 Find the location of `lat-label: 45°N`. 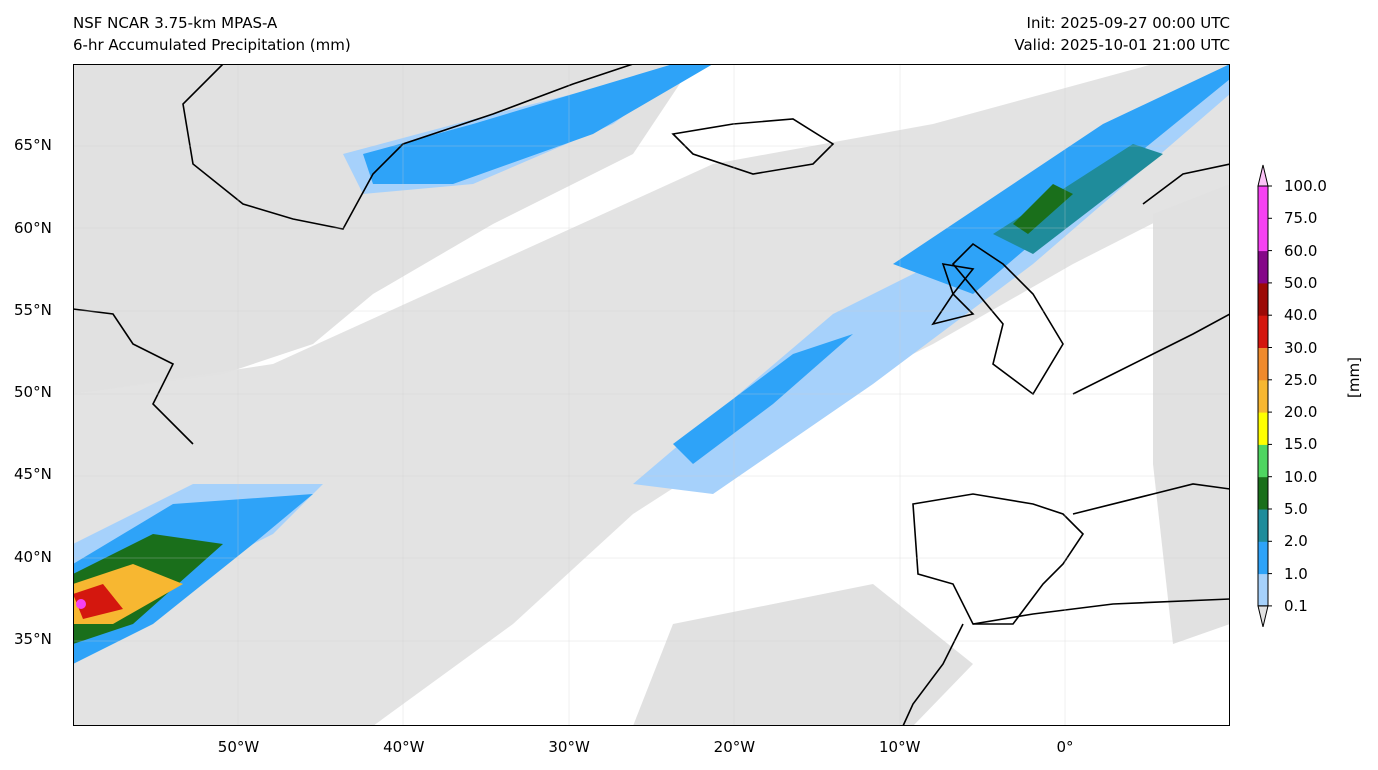

lat-label: 45°N is located at coordinates (33, 474).